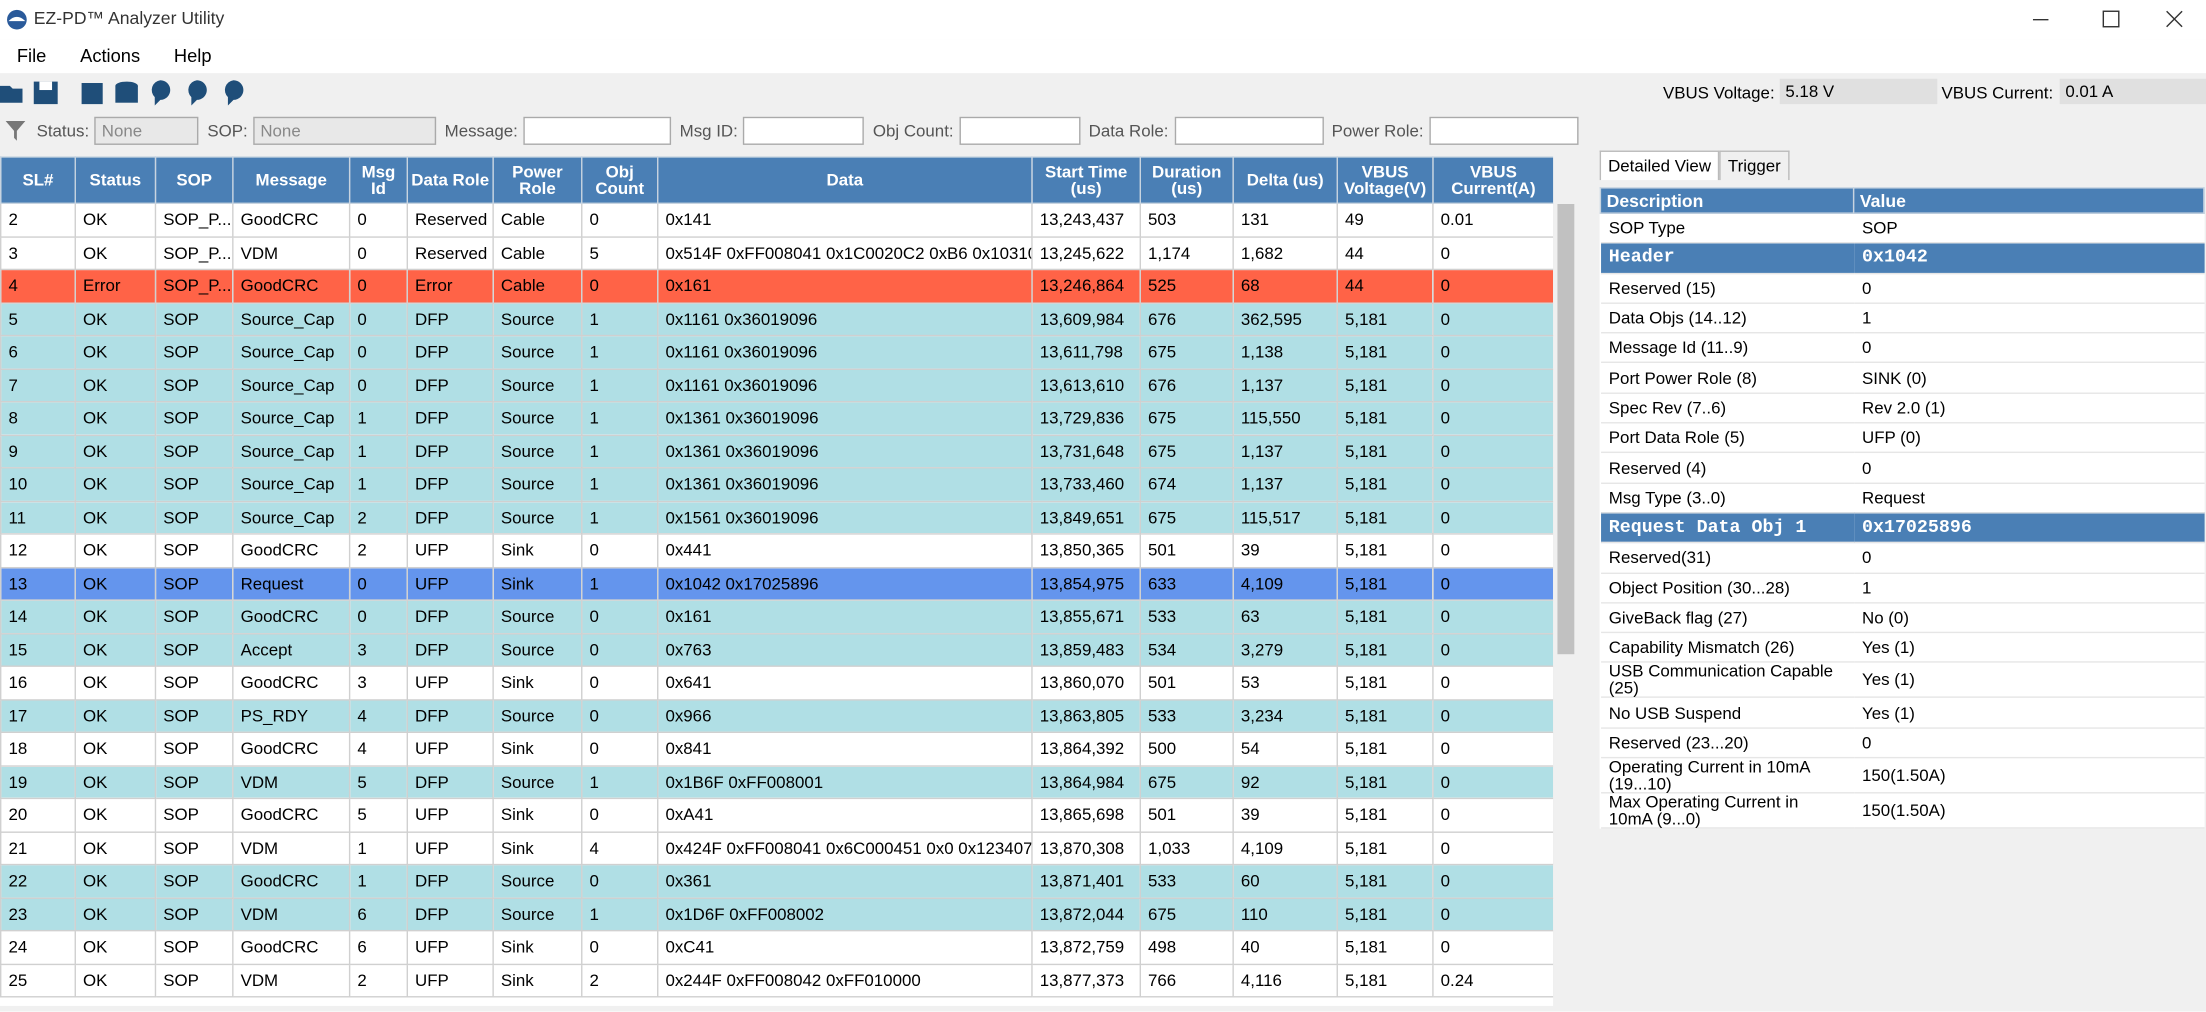 The image size is (2206, 1012). I want to click on scroll-thumb, so click(1566, 429).